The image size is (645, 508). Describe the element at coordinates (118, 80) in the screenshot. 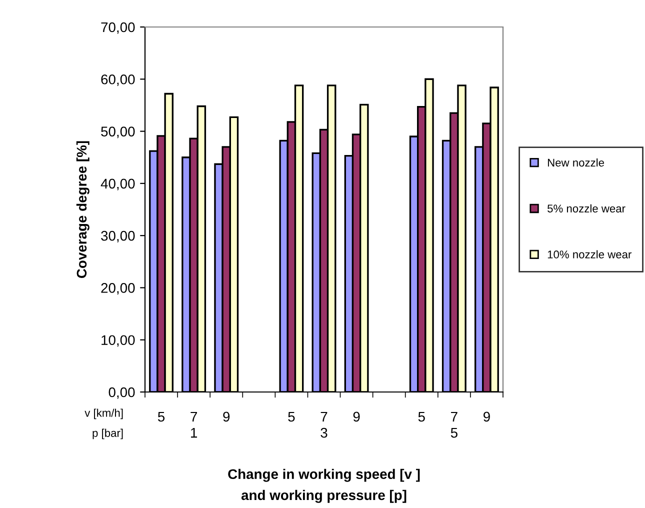

I see `y-tick-label: 60,00` at that location.